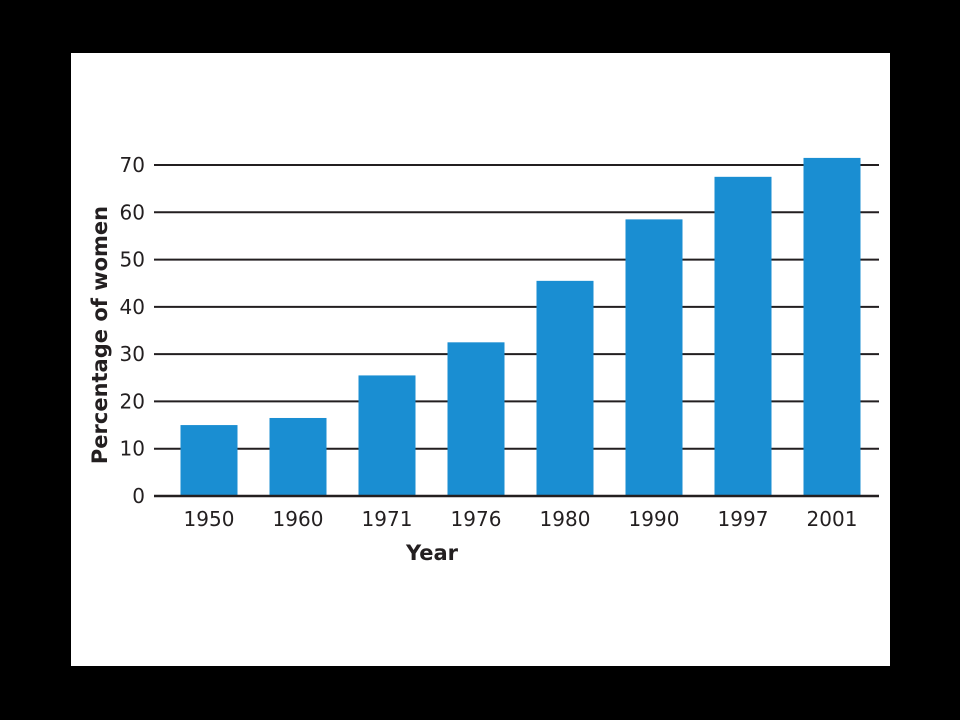  I want to click on x-tick-label: 1990, so click(654, 519).